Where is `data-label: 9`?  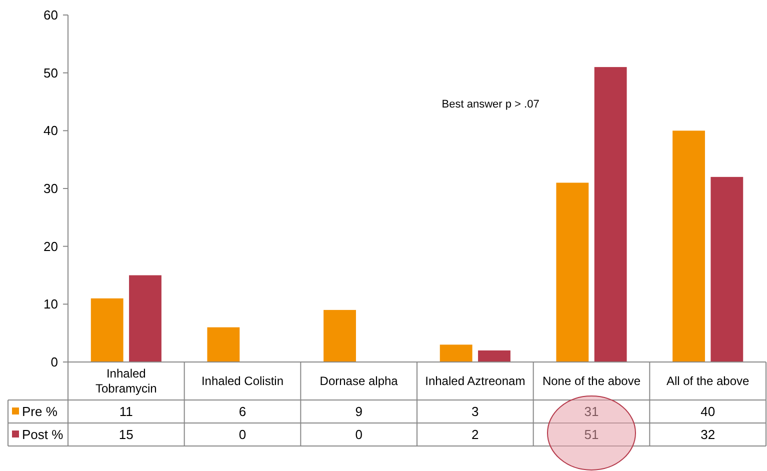 data-label: 9 is located at coordinates (358, 412).